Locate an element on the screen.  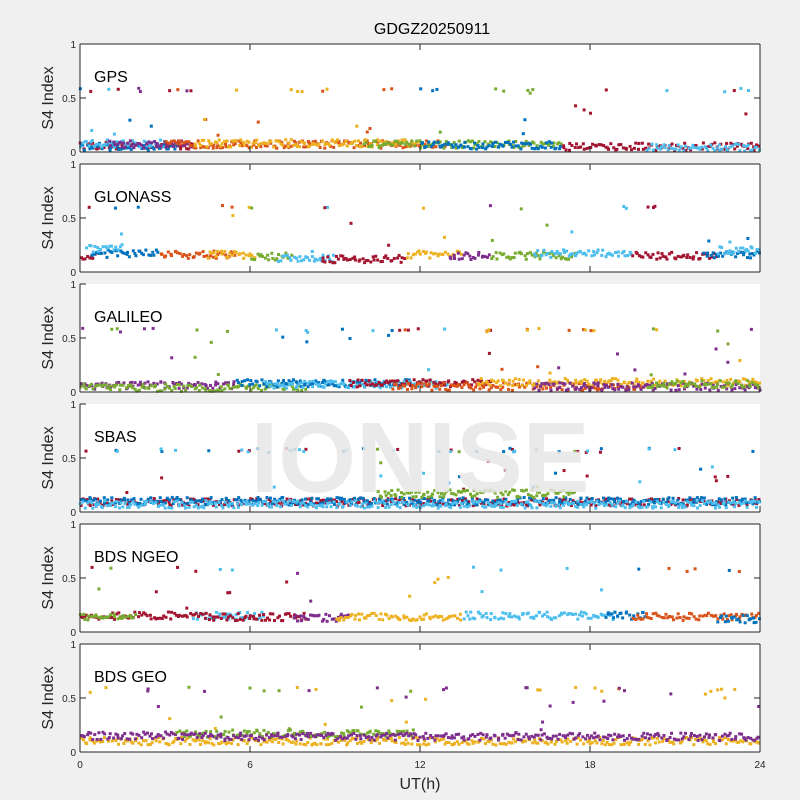
y-axis-label: S4 Index is located at coordinates (48, 97).